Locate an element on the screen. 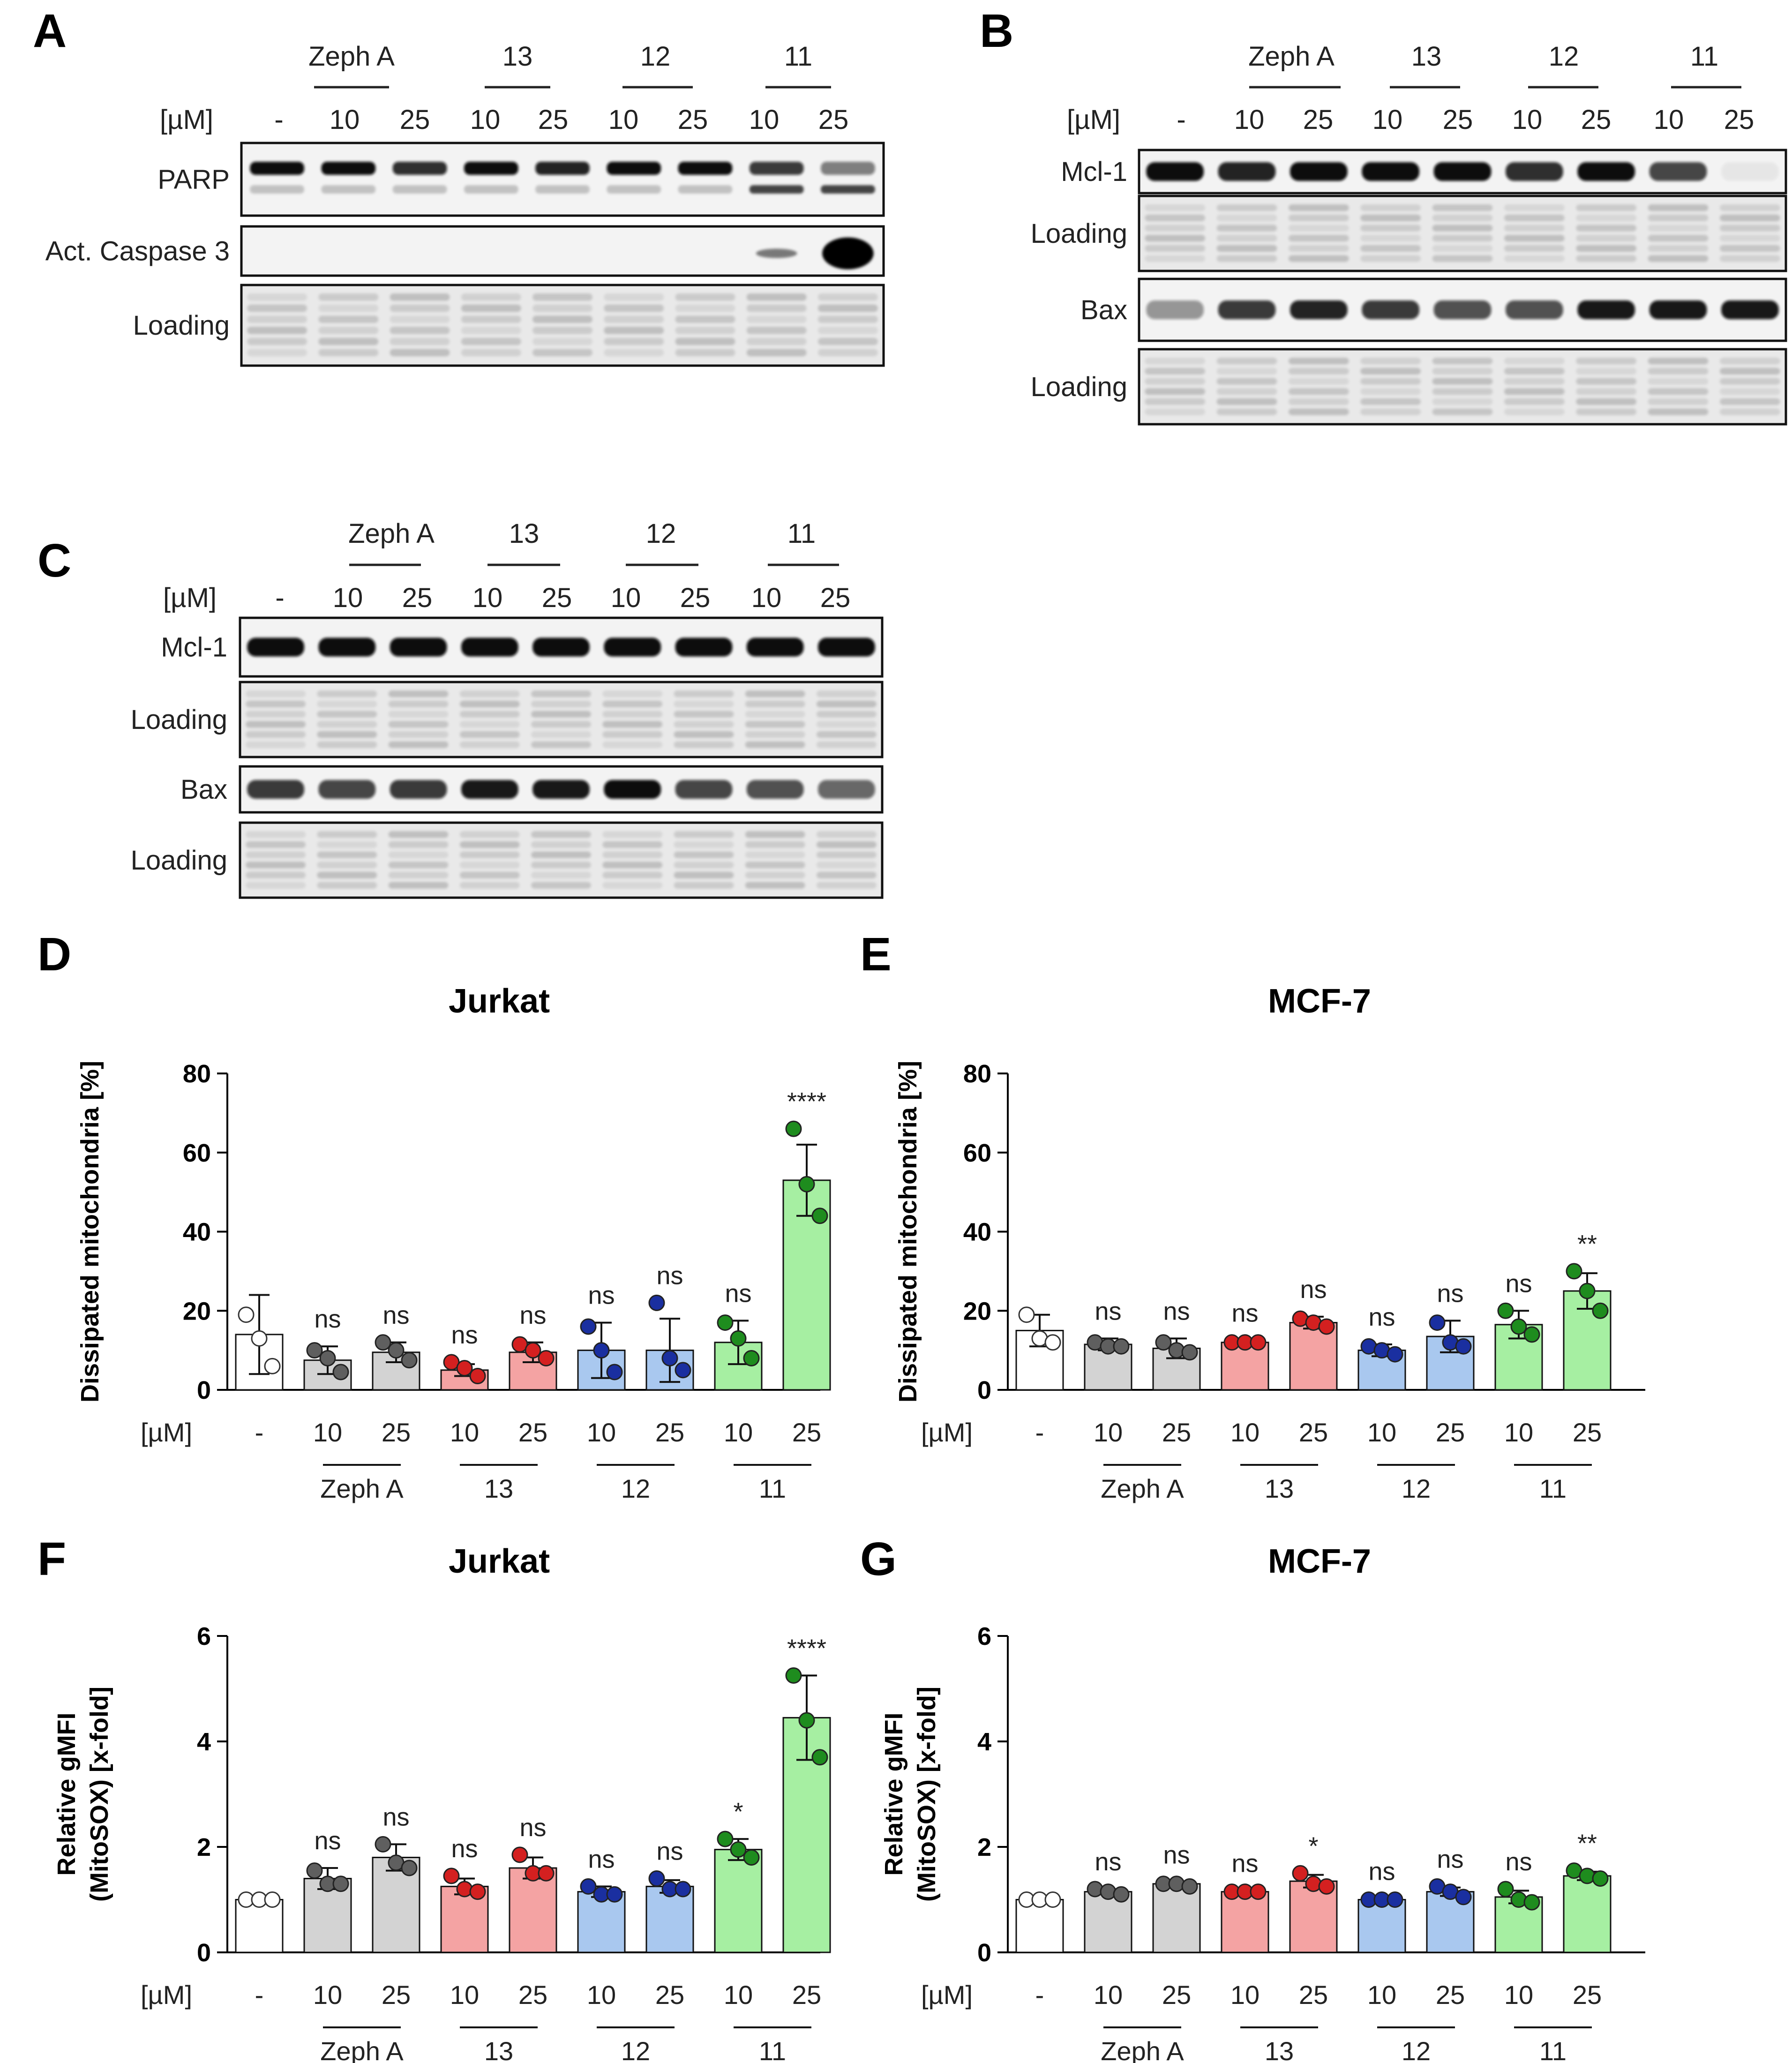  blot-a-header: Zeph A 13 12 11 [µM] - 10 25 10 25 10 25 10 25 is located at coordinates (504, 88).